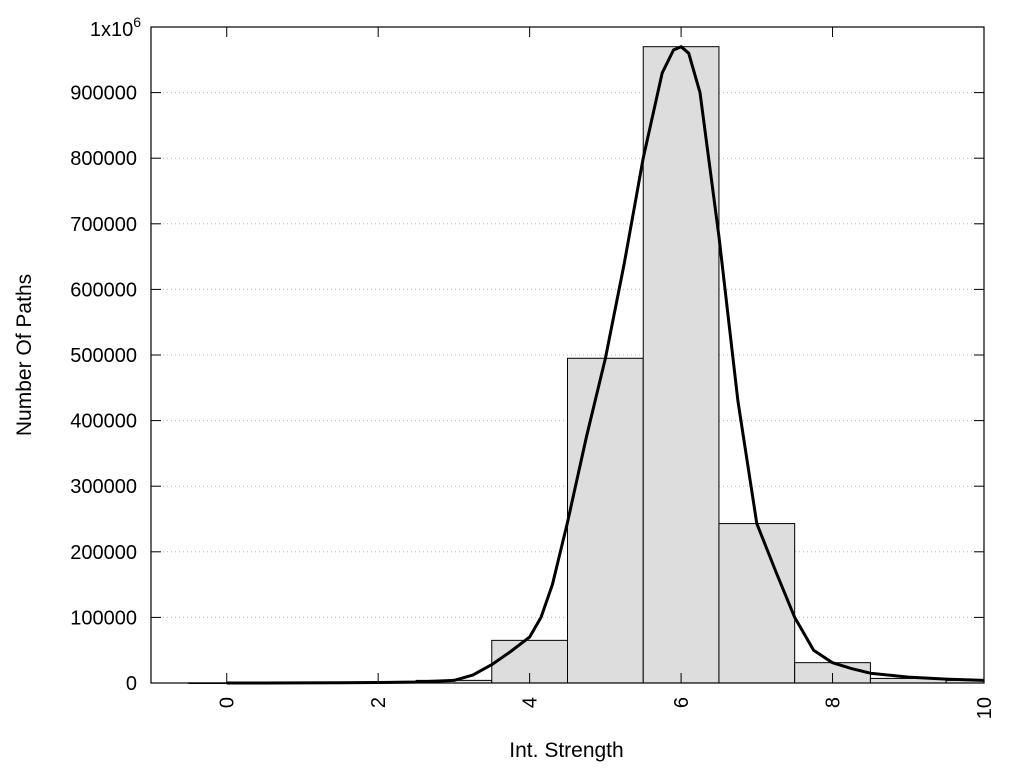 The width and height of the screenshot is (1024, 768). What do you see at coordinates (682, 702) in the screenshot?
I see `x-tick-label-3: 6` at bounding box center [682, 702].